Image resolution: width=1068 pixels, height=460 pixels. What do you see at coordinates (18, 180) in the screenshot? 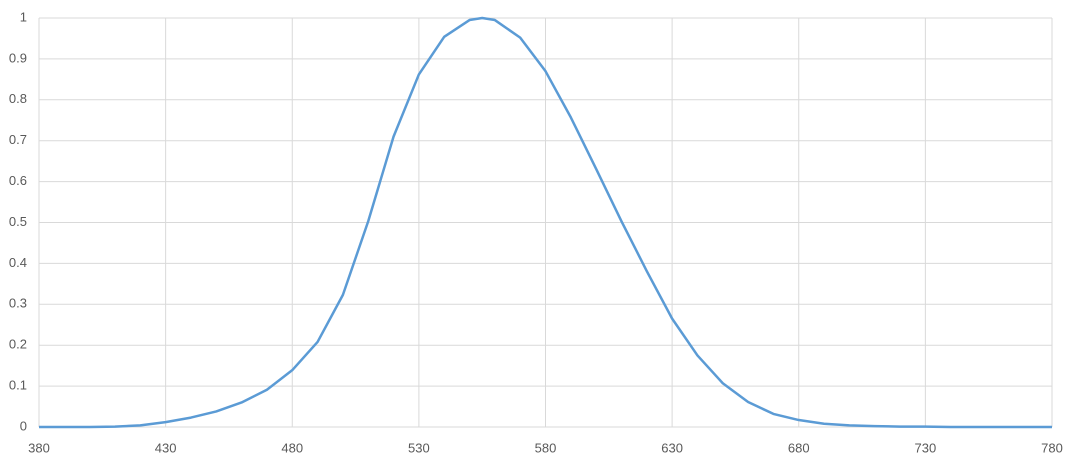
I see `y-tick-label: 0.6` at bounding box center [18, 180].